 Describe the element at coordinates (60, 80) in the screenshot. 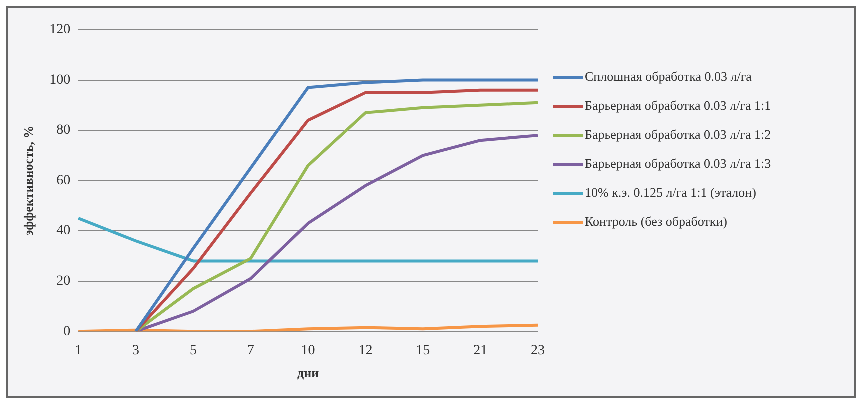

I see `y-tick-label: 100` at that location.